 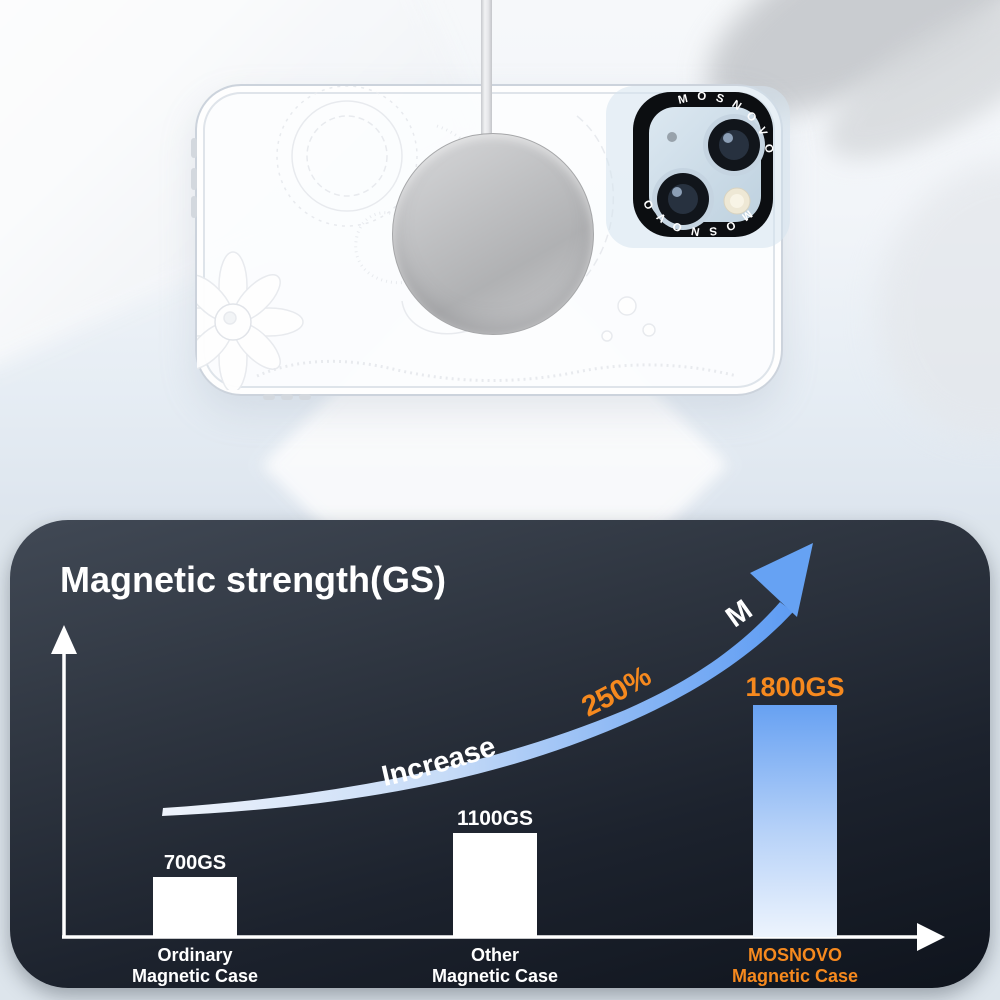 What do you see at coordinates (493, 234) in the screenshot?
I see `magsafe-charger-puck` at bounding box center [493, 234].